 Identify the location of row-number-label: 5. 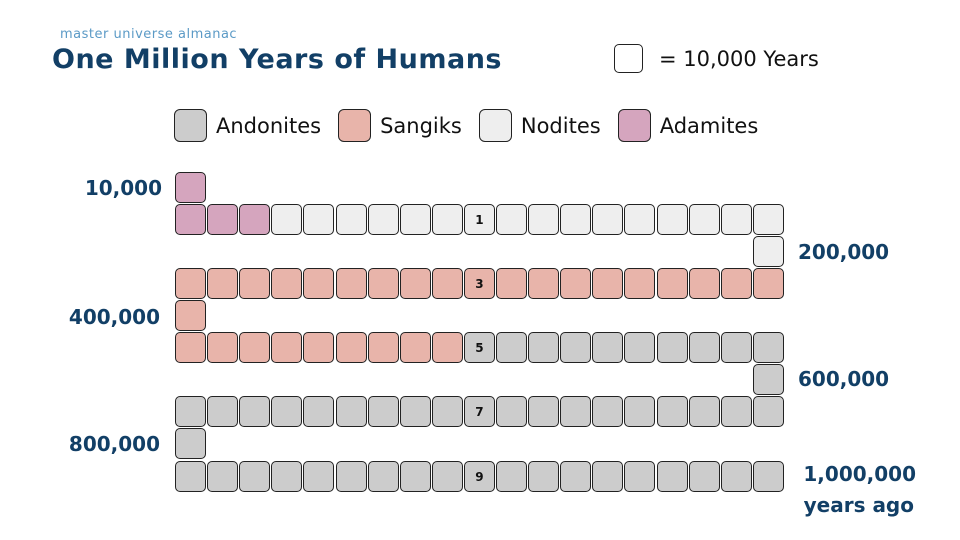
(479, 347).